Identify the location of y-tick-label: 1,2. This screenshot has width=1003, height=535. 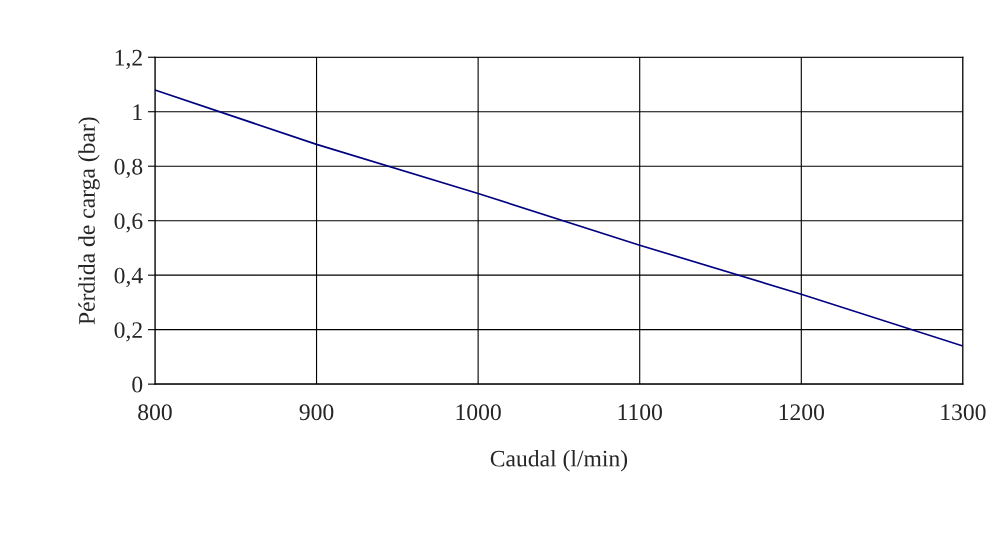
(128, 59).